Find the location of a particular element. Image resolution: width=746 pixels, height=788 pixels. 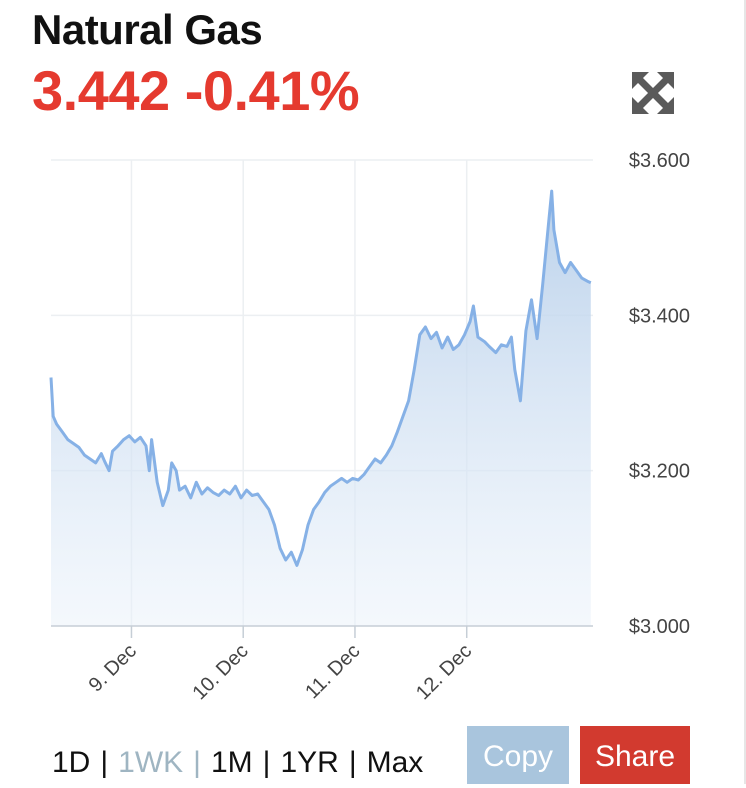

y-tick-label: $3.400 is located at coordinates (659, 316).